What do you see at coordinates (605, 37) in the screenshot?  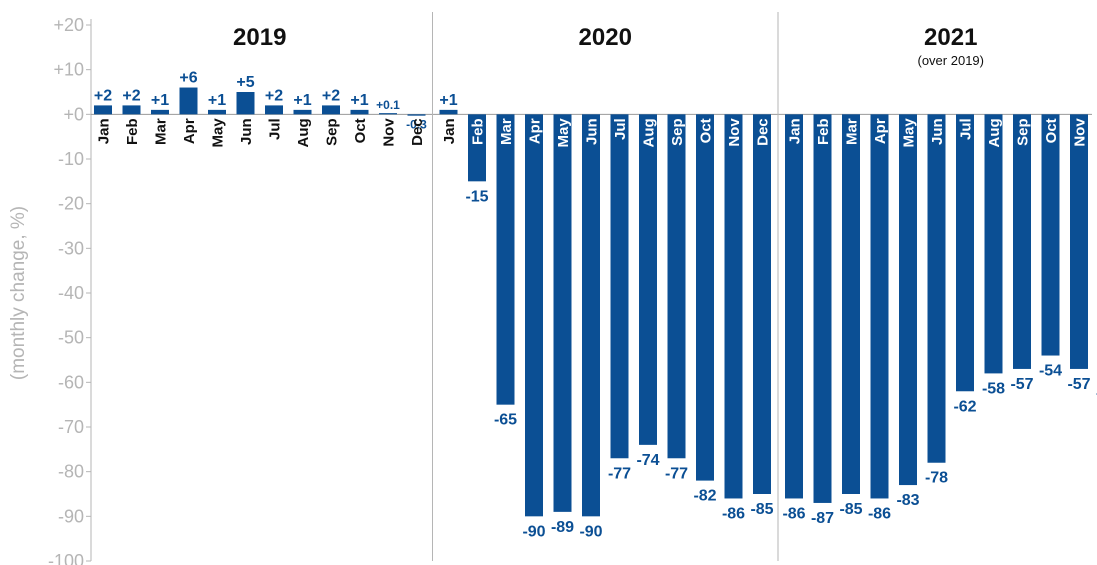 I see `year-title: 2020` at bounding box center [605, 37].